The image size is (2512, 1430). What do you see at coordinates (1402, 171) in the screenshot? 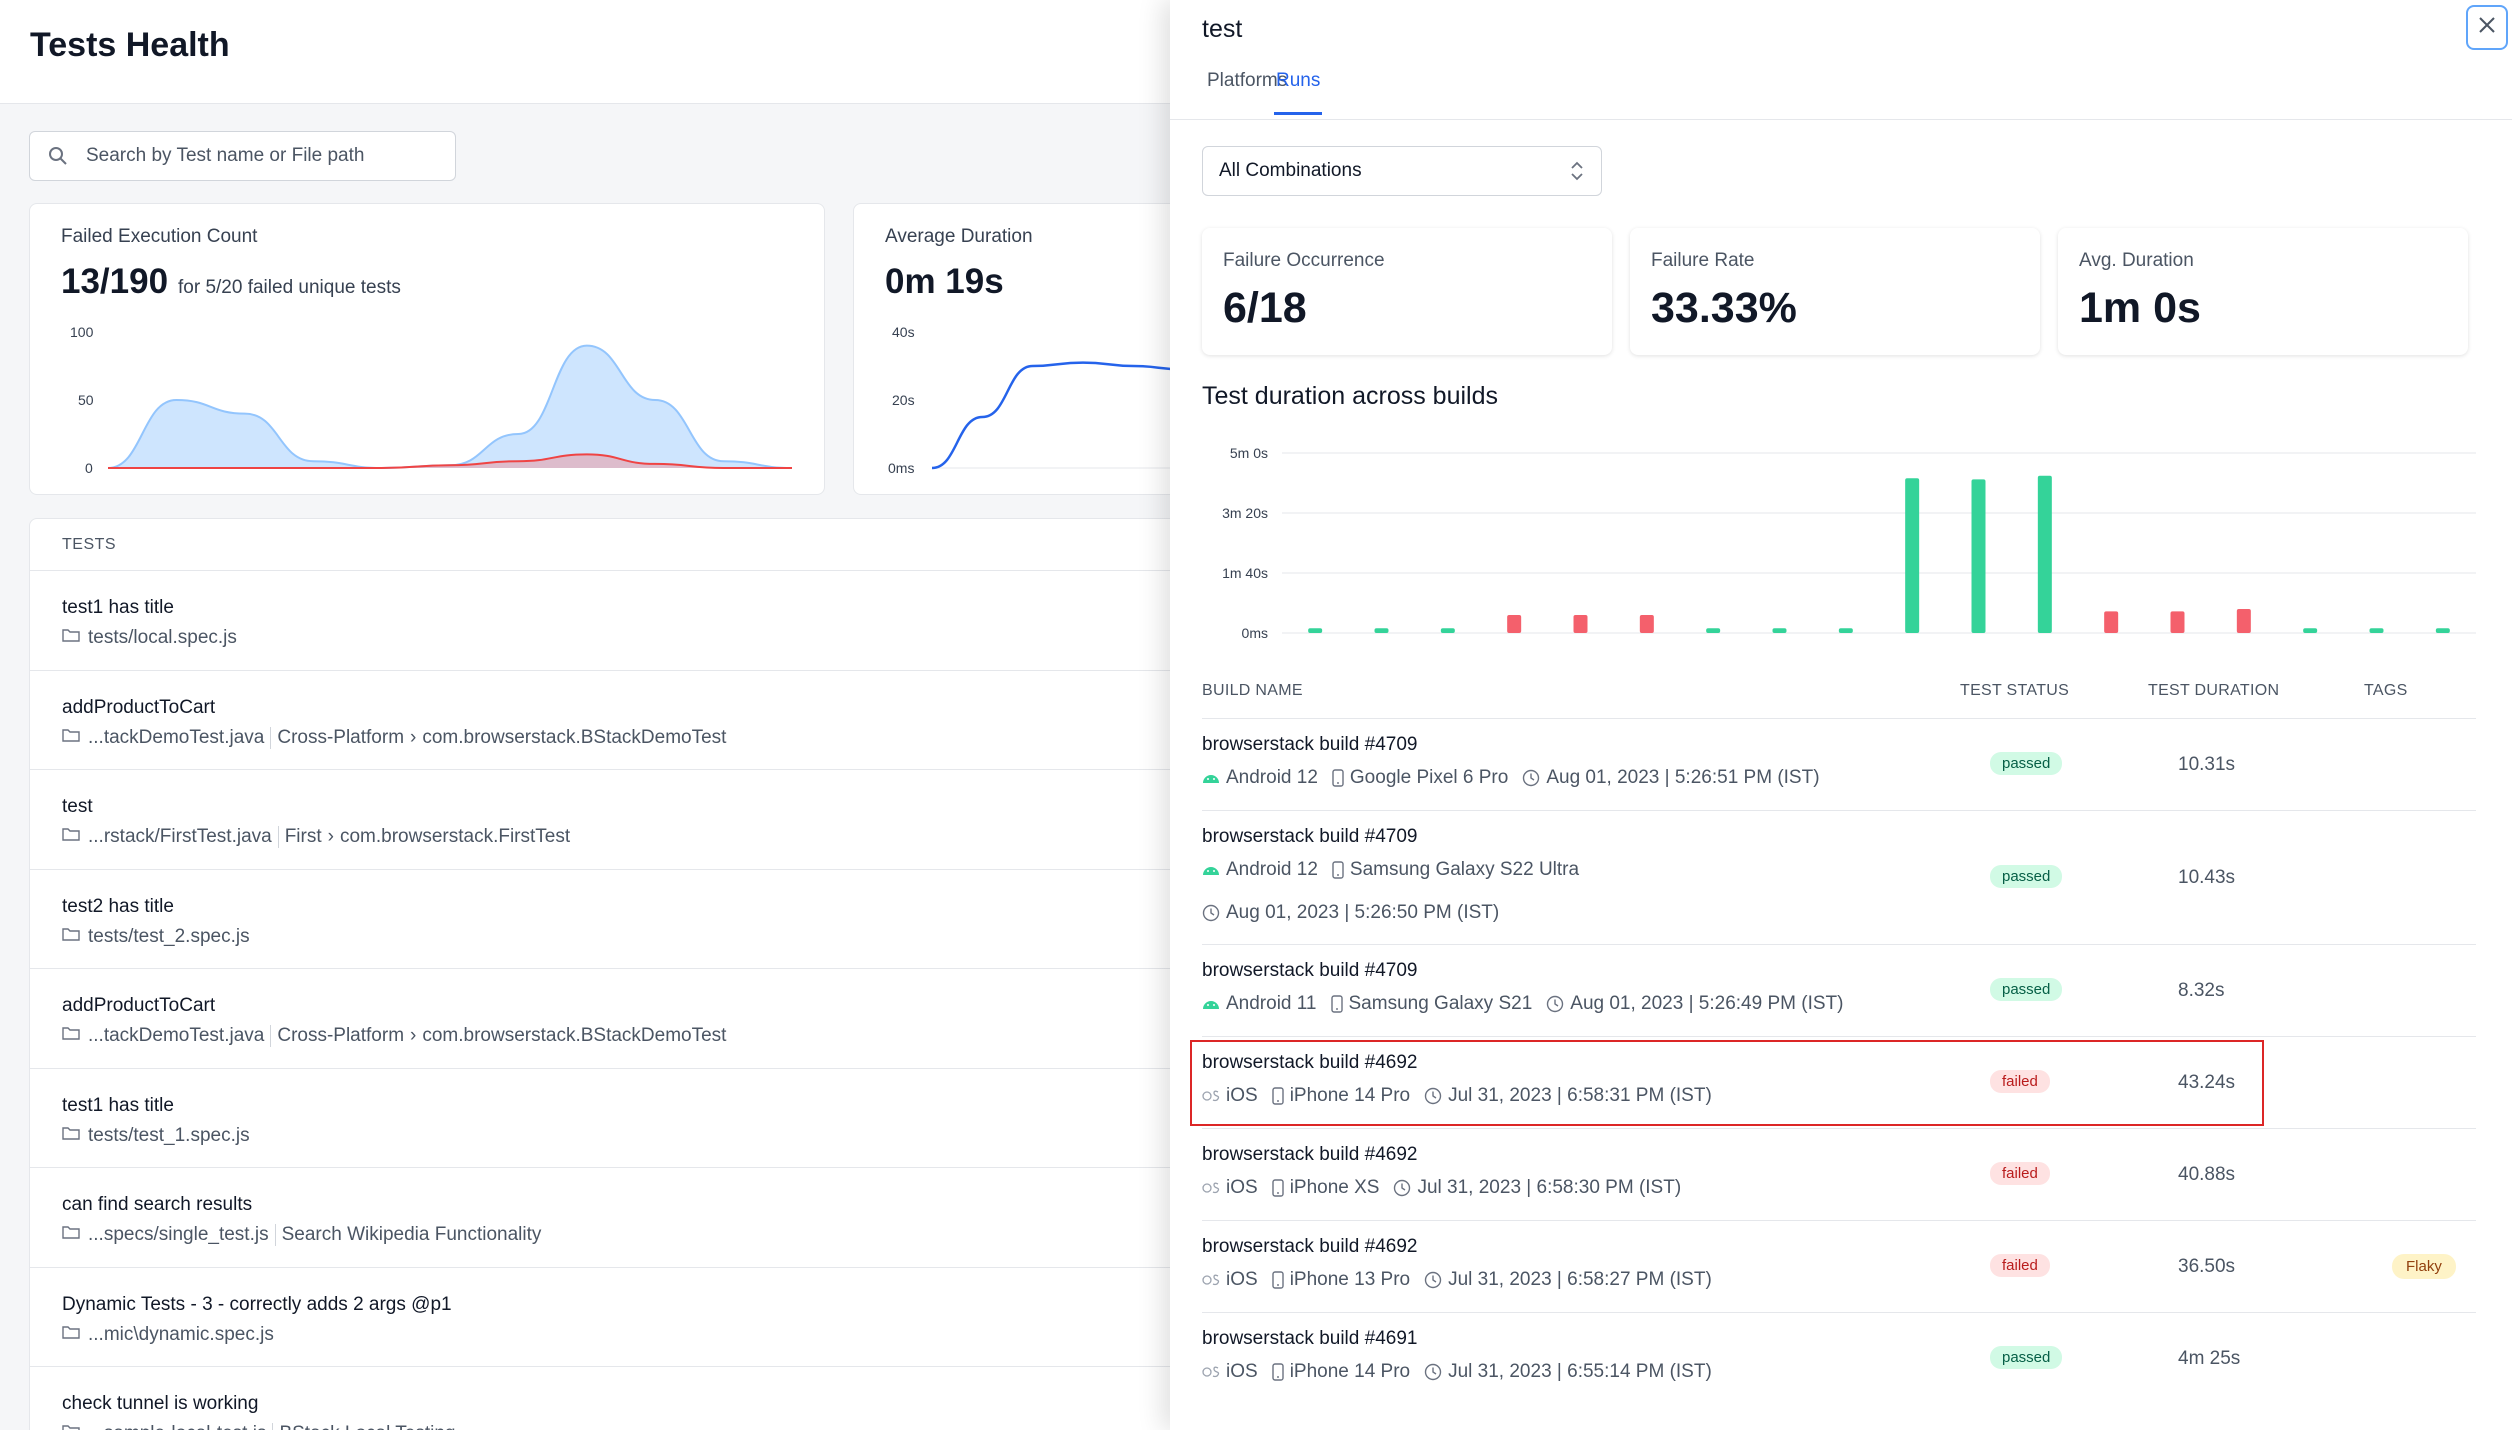
I see `combination-select: All Combinations` at bounding box center [1402, 171].